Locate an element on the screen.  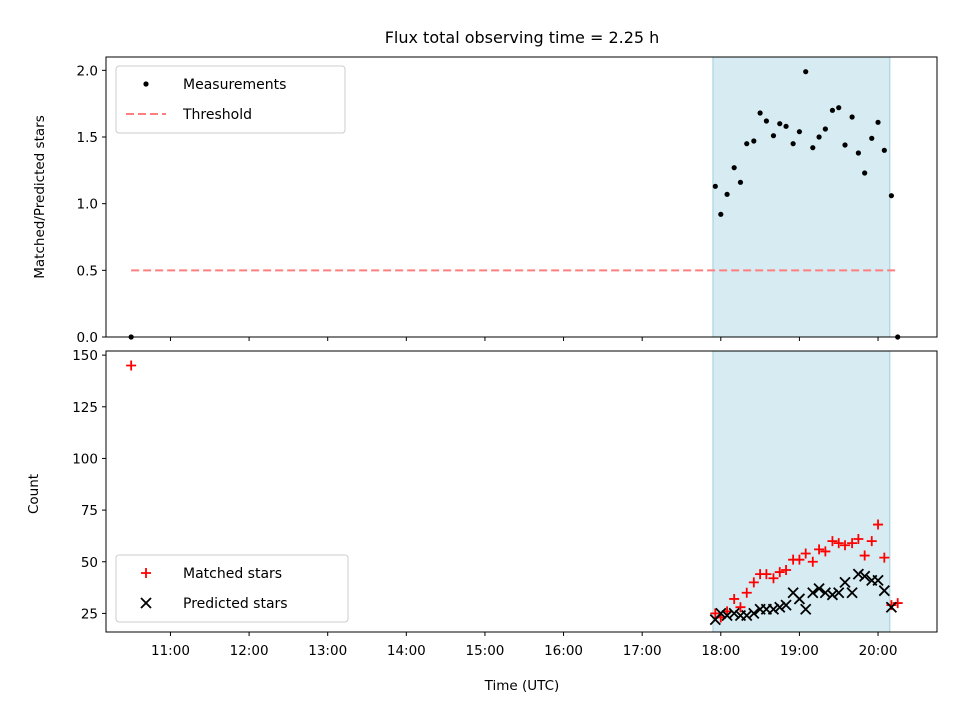
bottom-x-tick-label: 13:00 is located at coordinates (327, 651).